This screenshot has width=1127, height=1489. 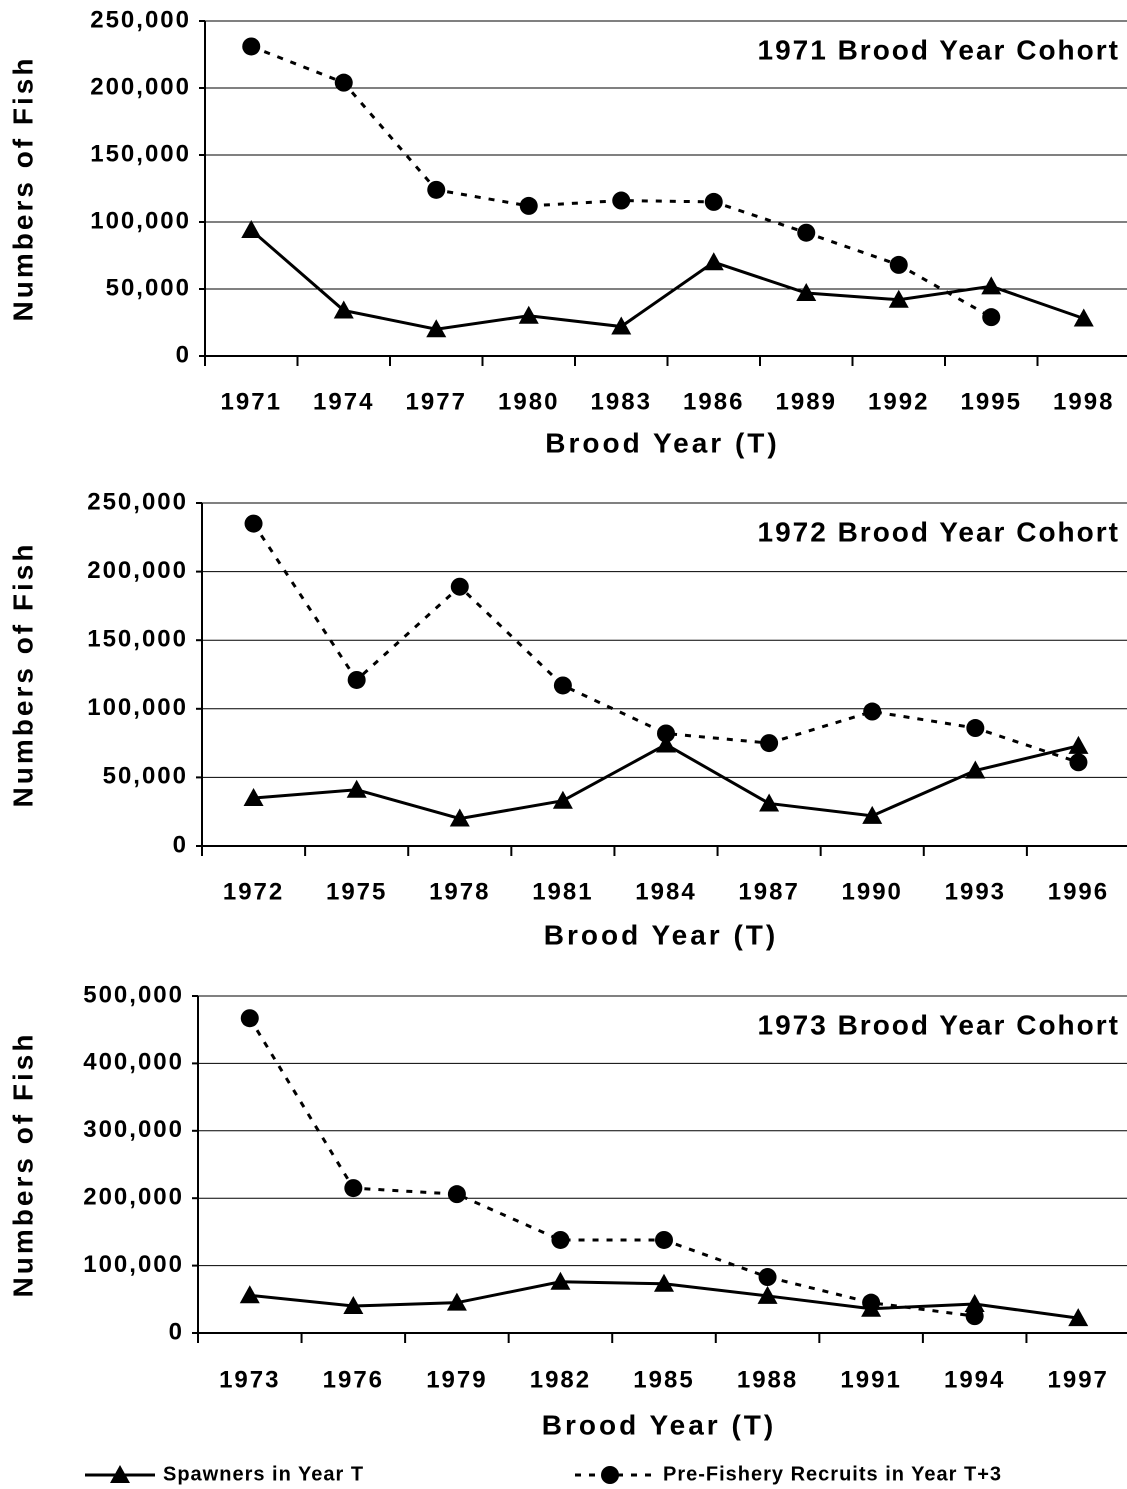 I want to click on x-tick-label: 1992, so click(x=898, y=401).